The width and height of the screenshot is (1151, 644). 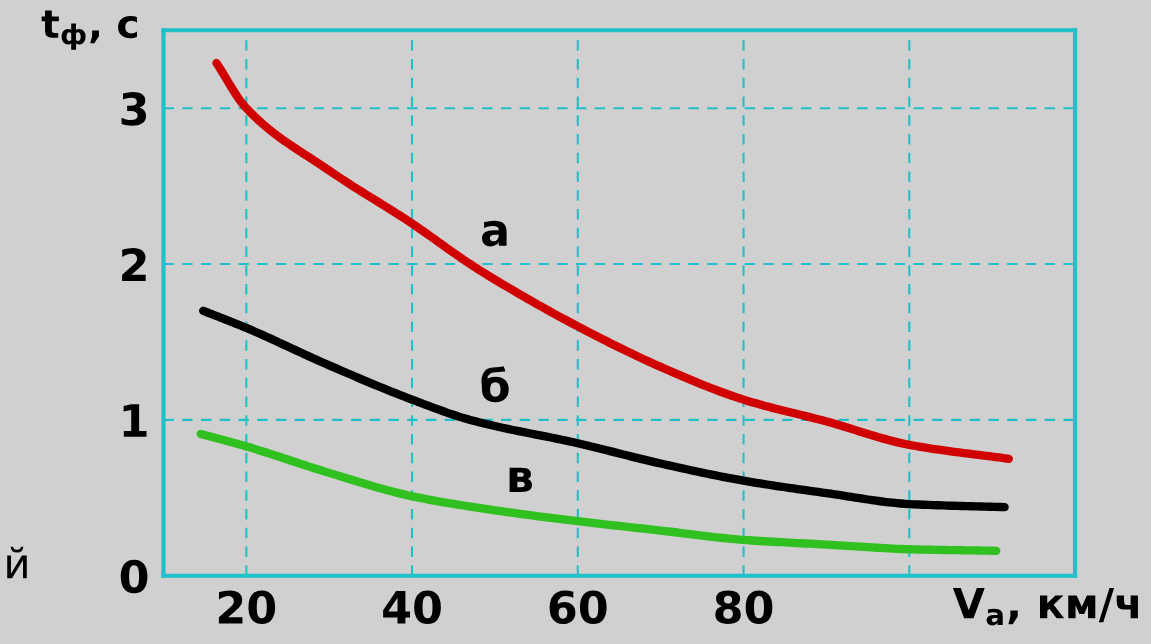 What do you see at coordinates (412, 607) in the screenshot?
I see `x-tick-label: 40` at bounding box center [412, 607].